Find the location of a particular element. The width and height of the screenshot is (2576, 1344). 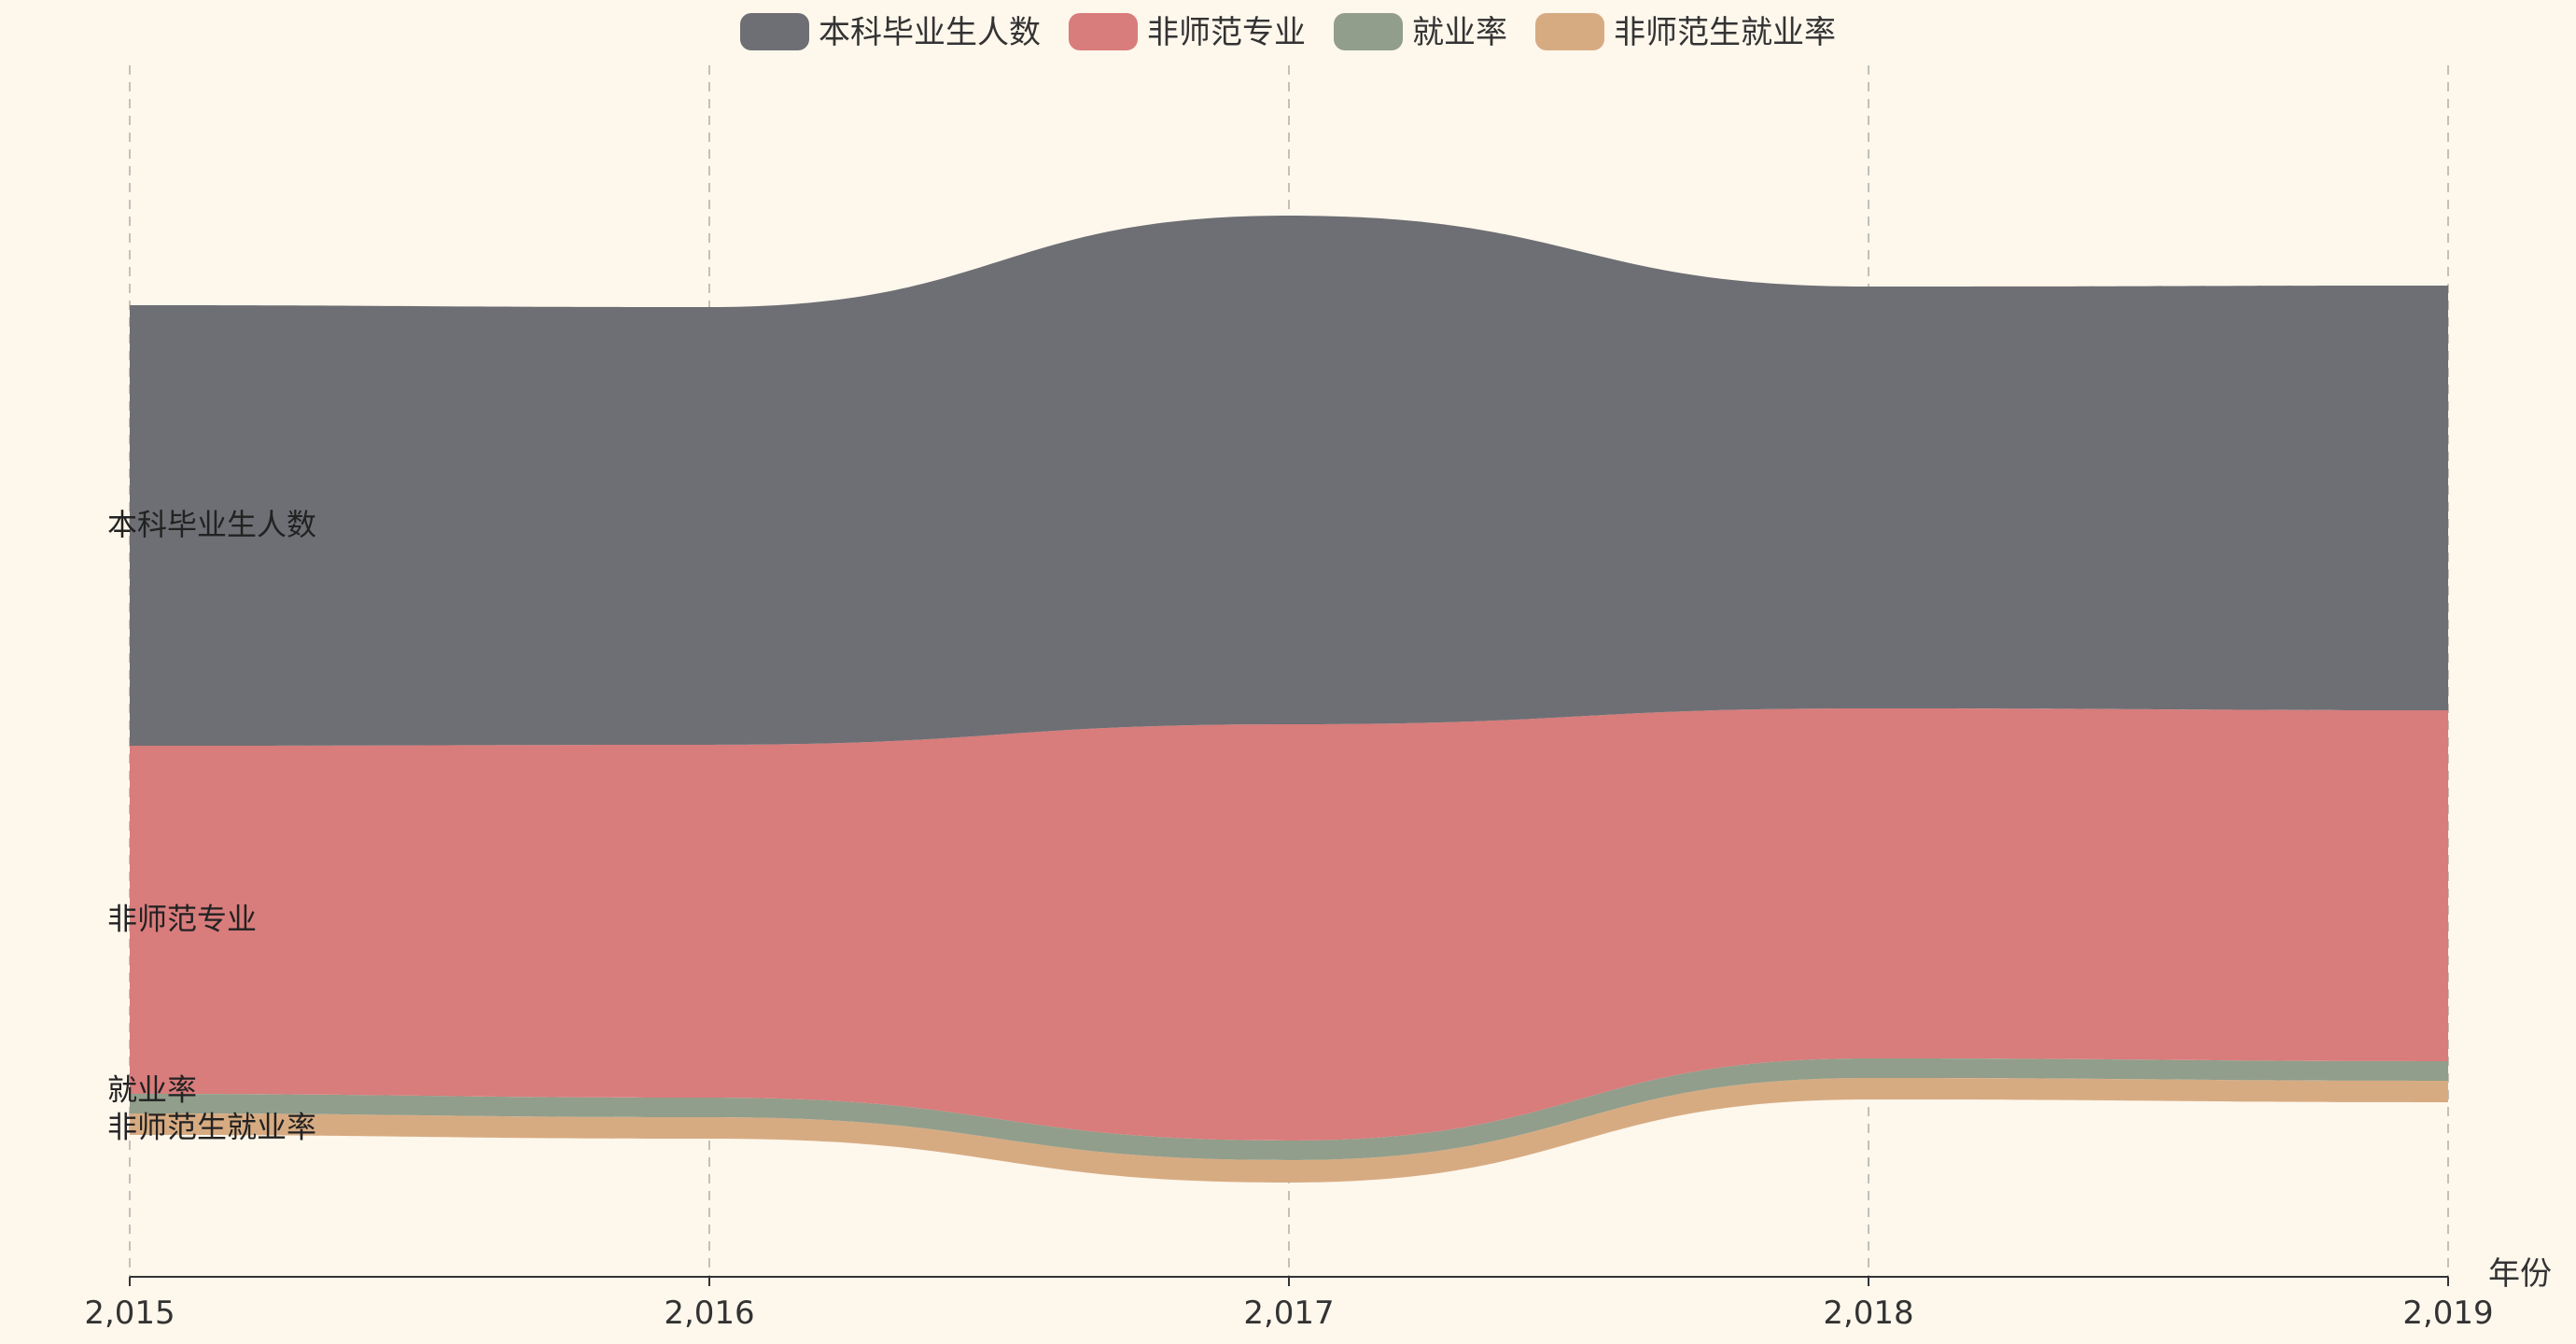

x-tick-label: 2,018 is located at coordinates (1868, 1313).